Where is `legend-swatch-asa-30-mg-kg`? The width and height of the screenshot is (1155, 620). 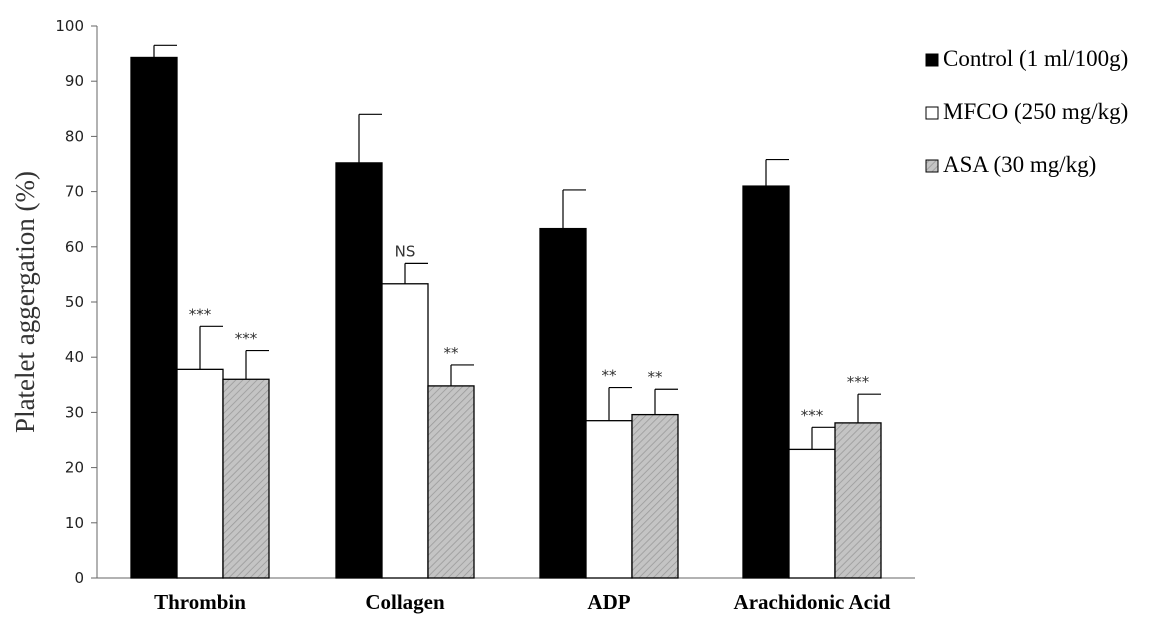
legend-swatch-asa-30-mg-kg is located at coordinates (932, 166).